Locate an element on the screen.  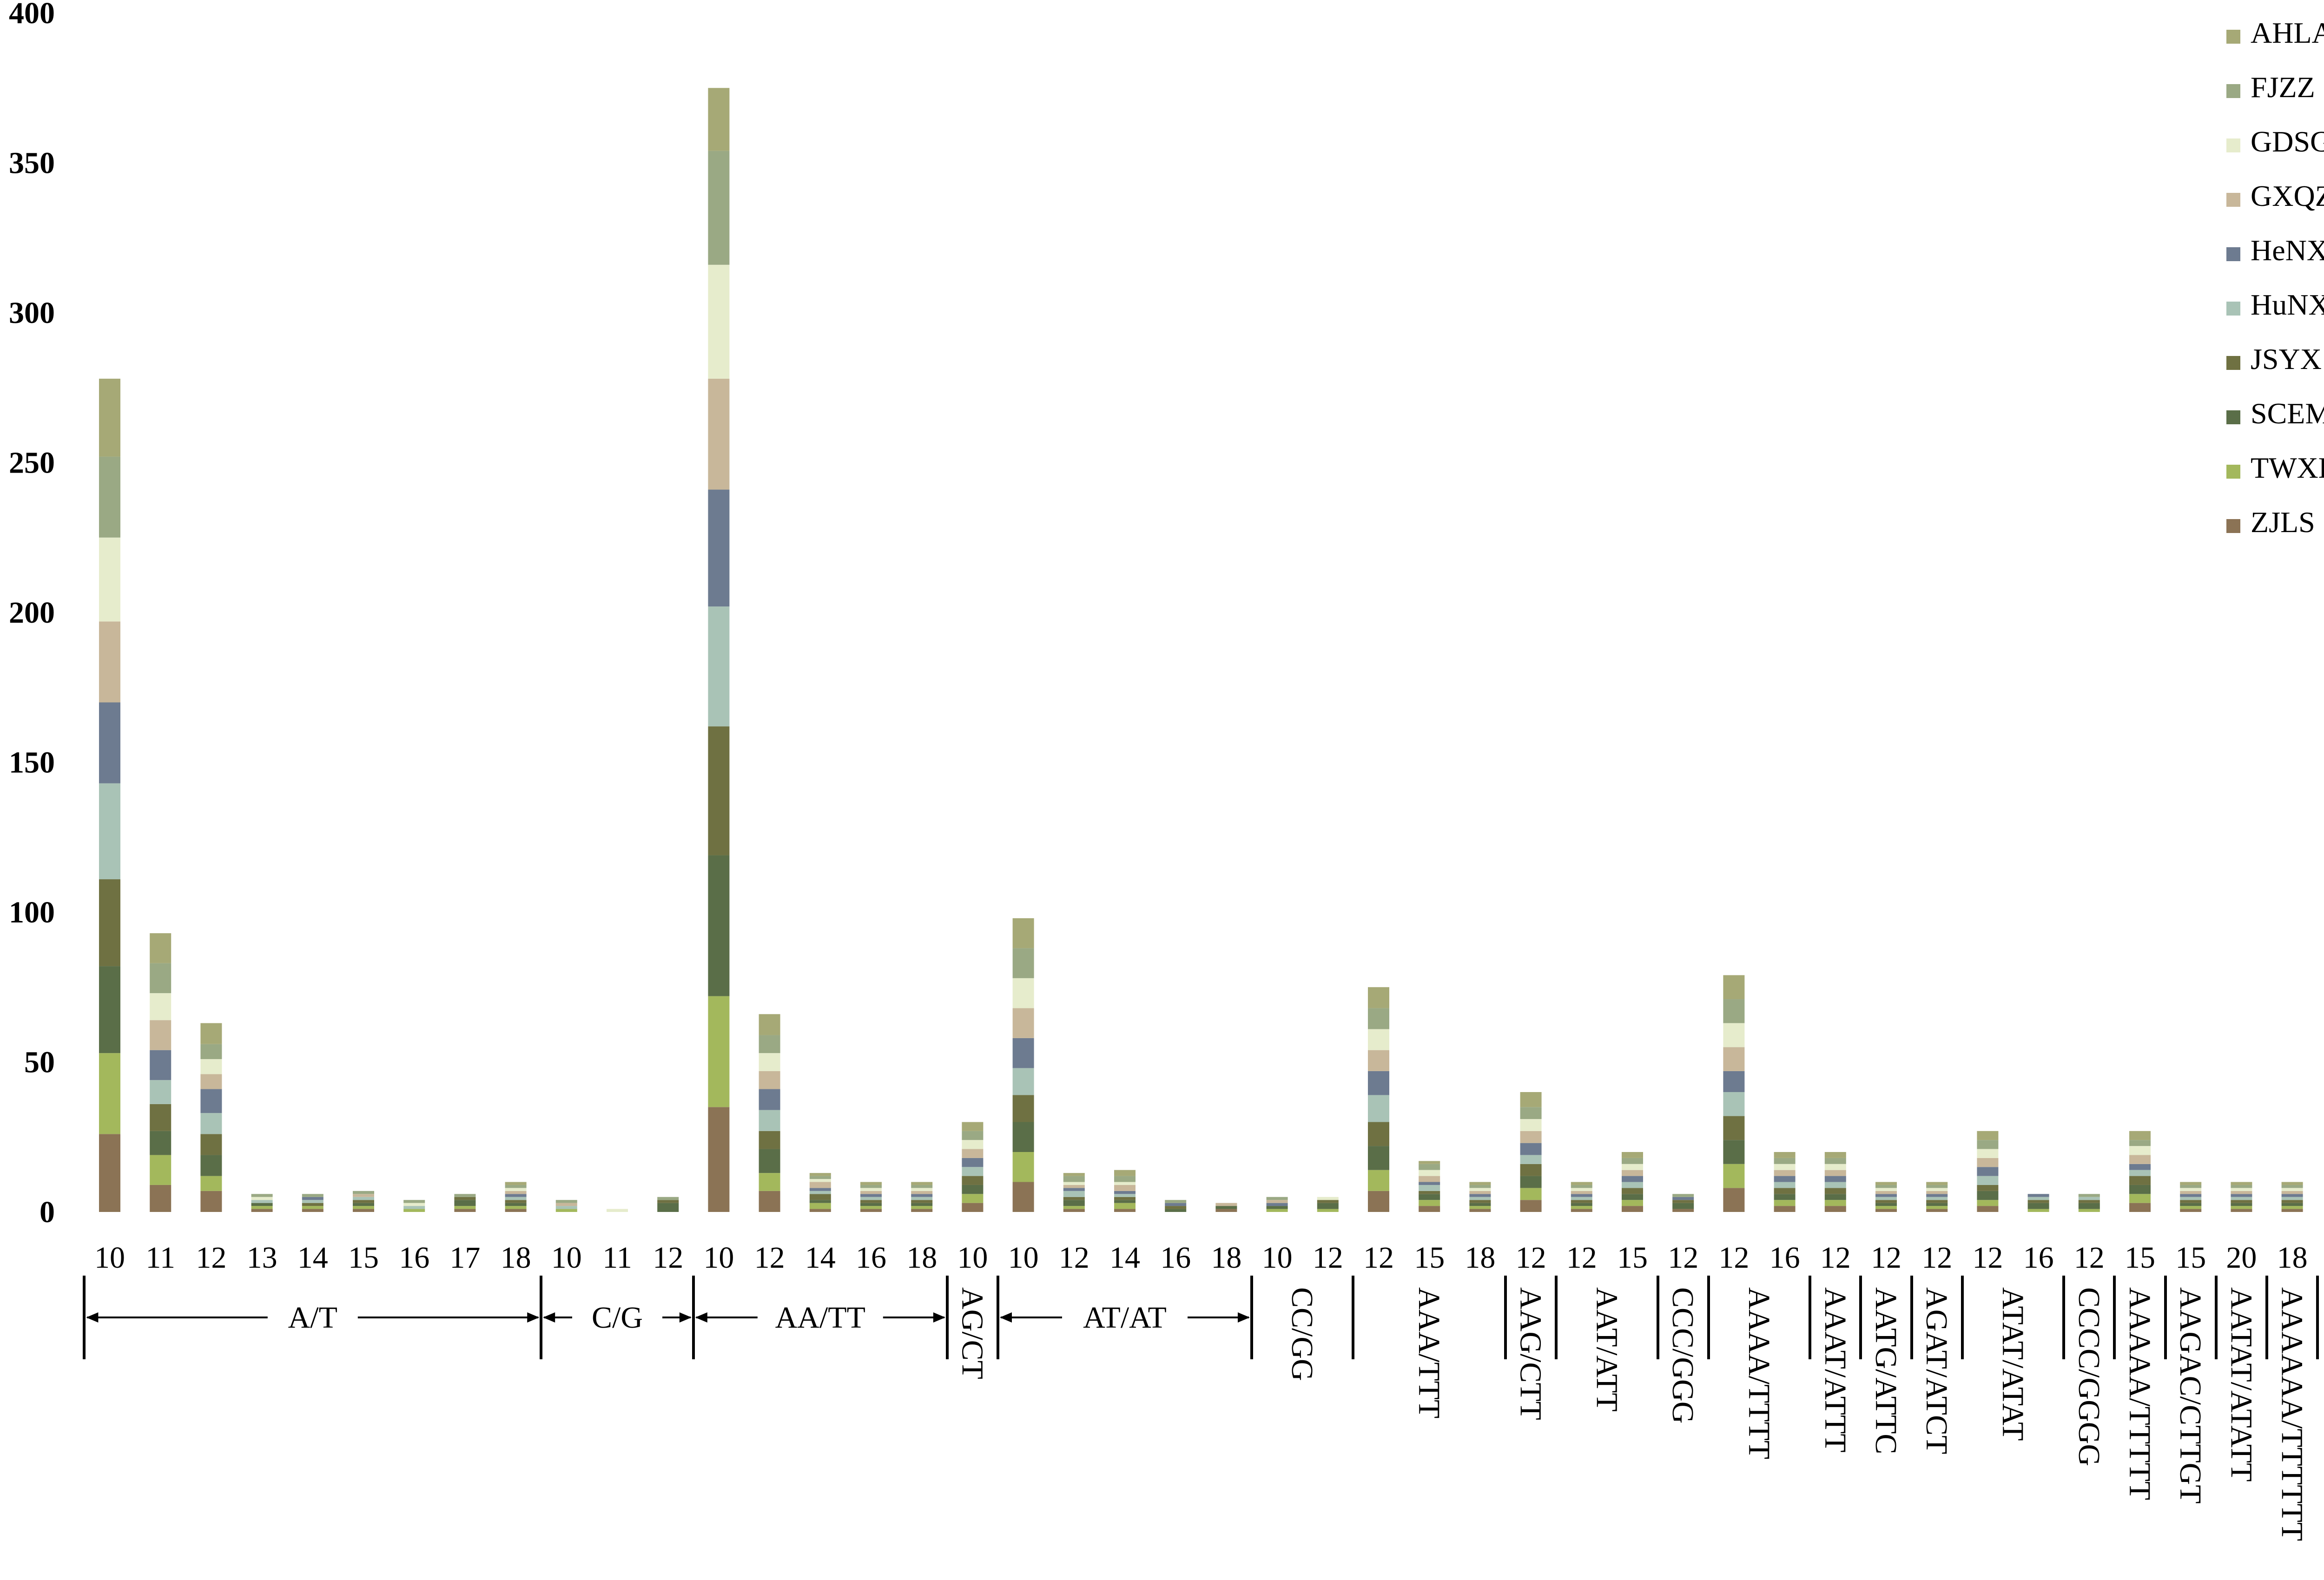
y-tick-label: 0 is located at coordinates (47, 1212).